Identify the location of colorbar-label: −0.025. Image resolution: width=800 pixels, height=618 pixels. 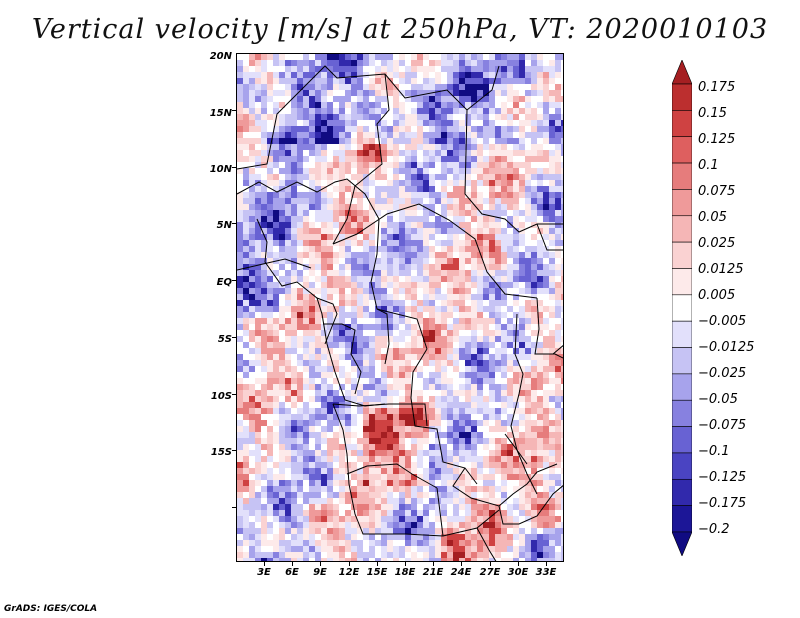
(722, 373).